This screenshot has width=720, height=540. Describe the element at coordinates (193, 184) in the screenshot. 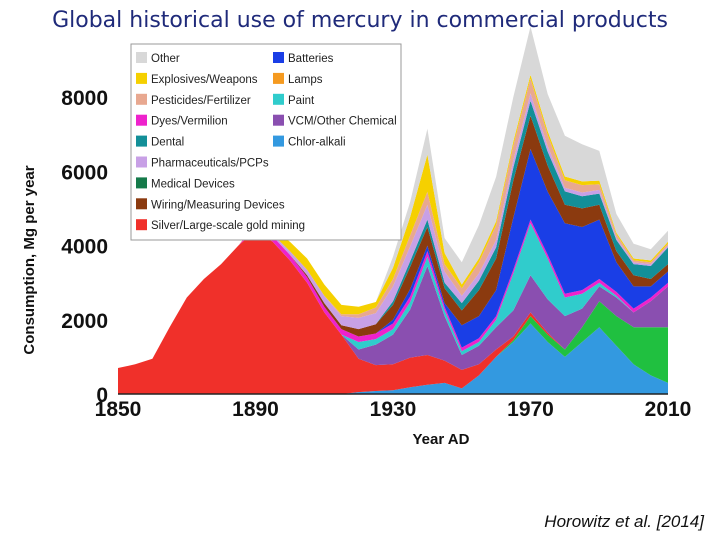

I see `legend-label: Medical Devices` at that location.